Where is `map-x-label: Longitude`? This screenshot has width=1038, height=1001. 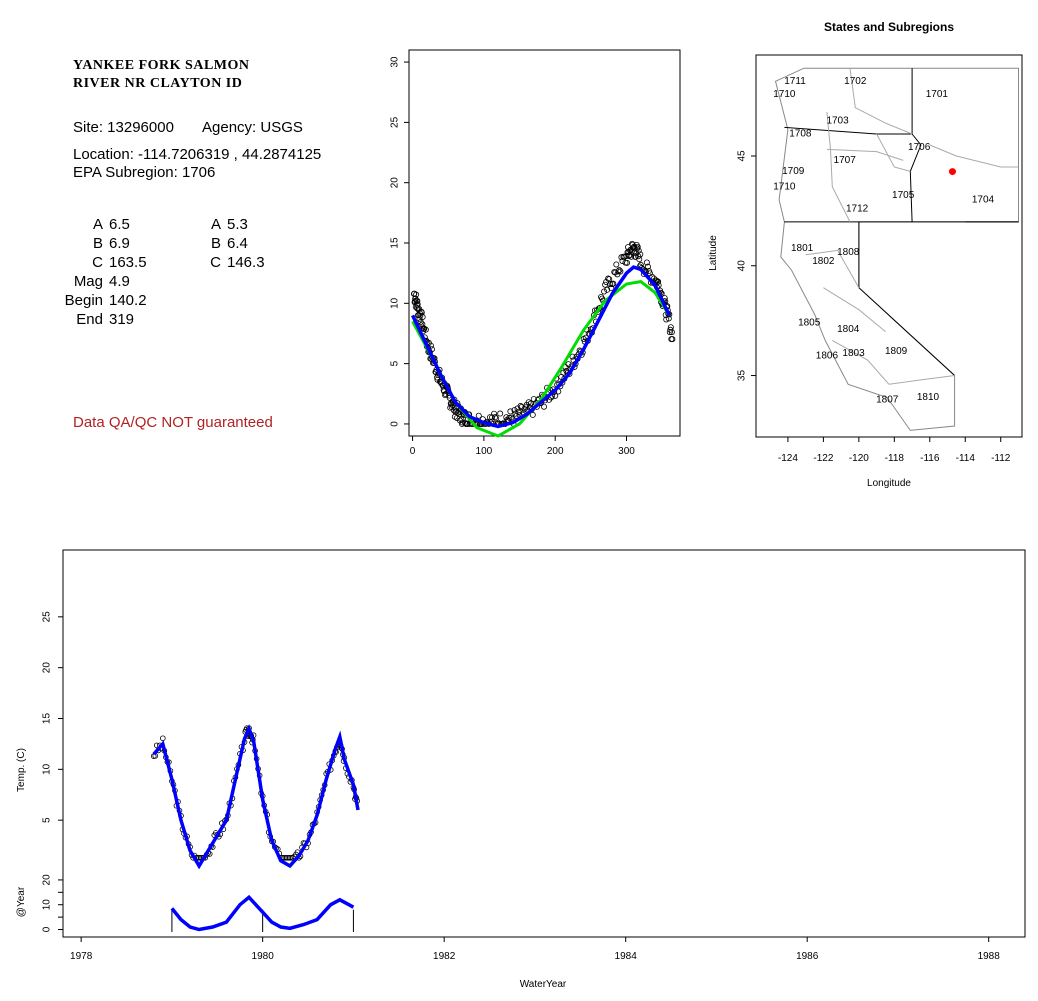
map-x-label: Longitude is located at coordinates (889, 483).